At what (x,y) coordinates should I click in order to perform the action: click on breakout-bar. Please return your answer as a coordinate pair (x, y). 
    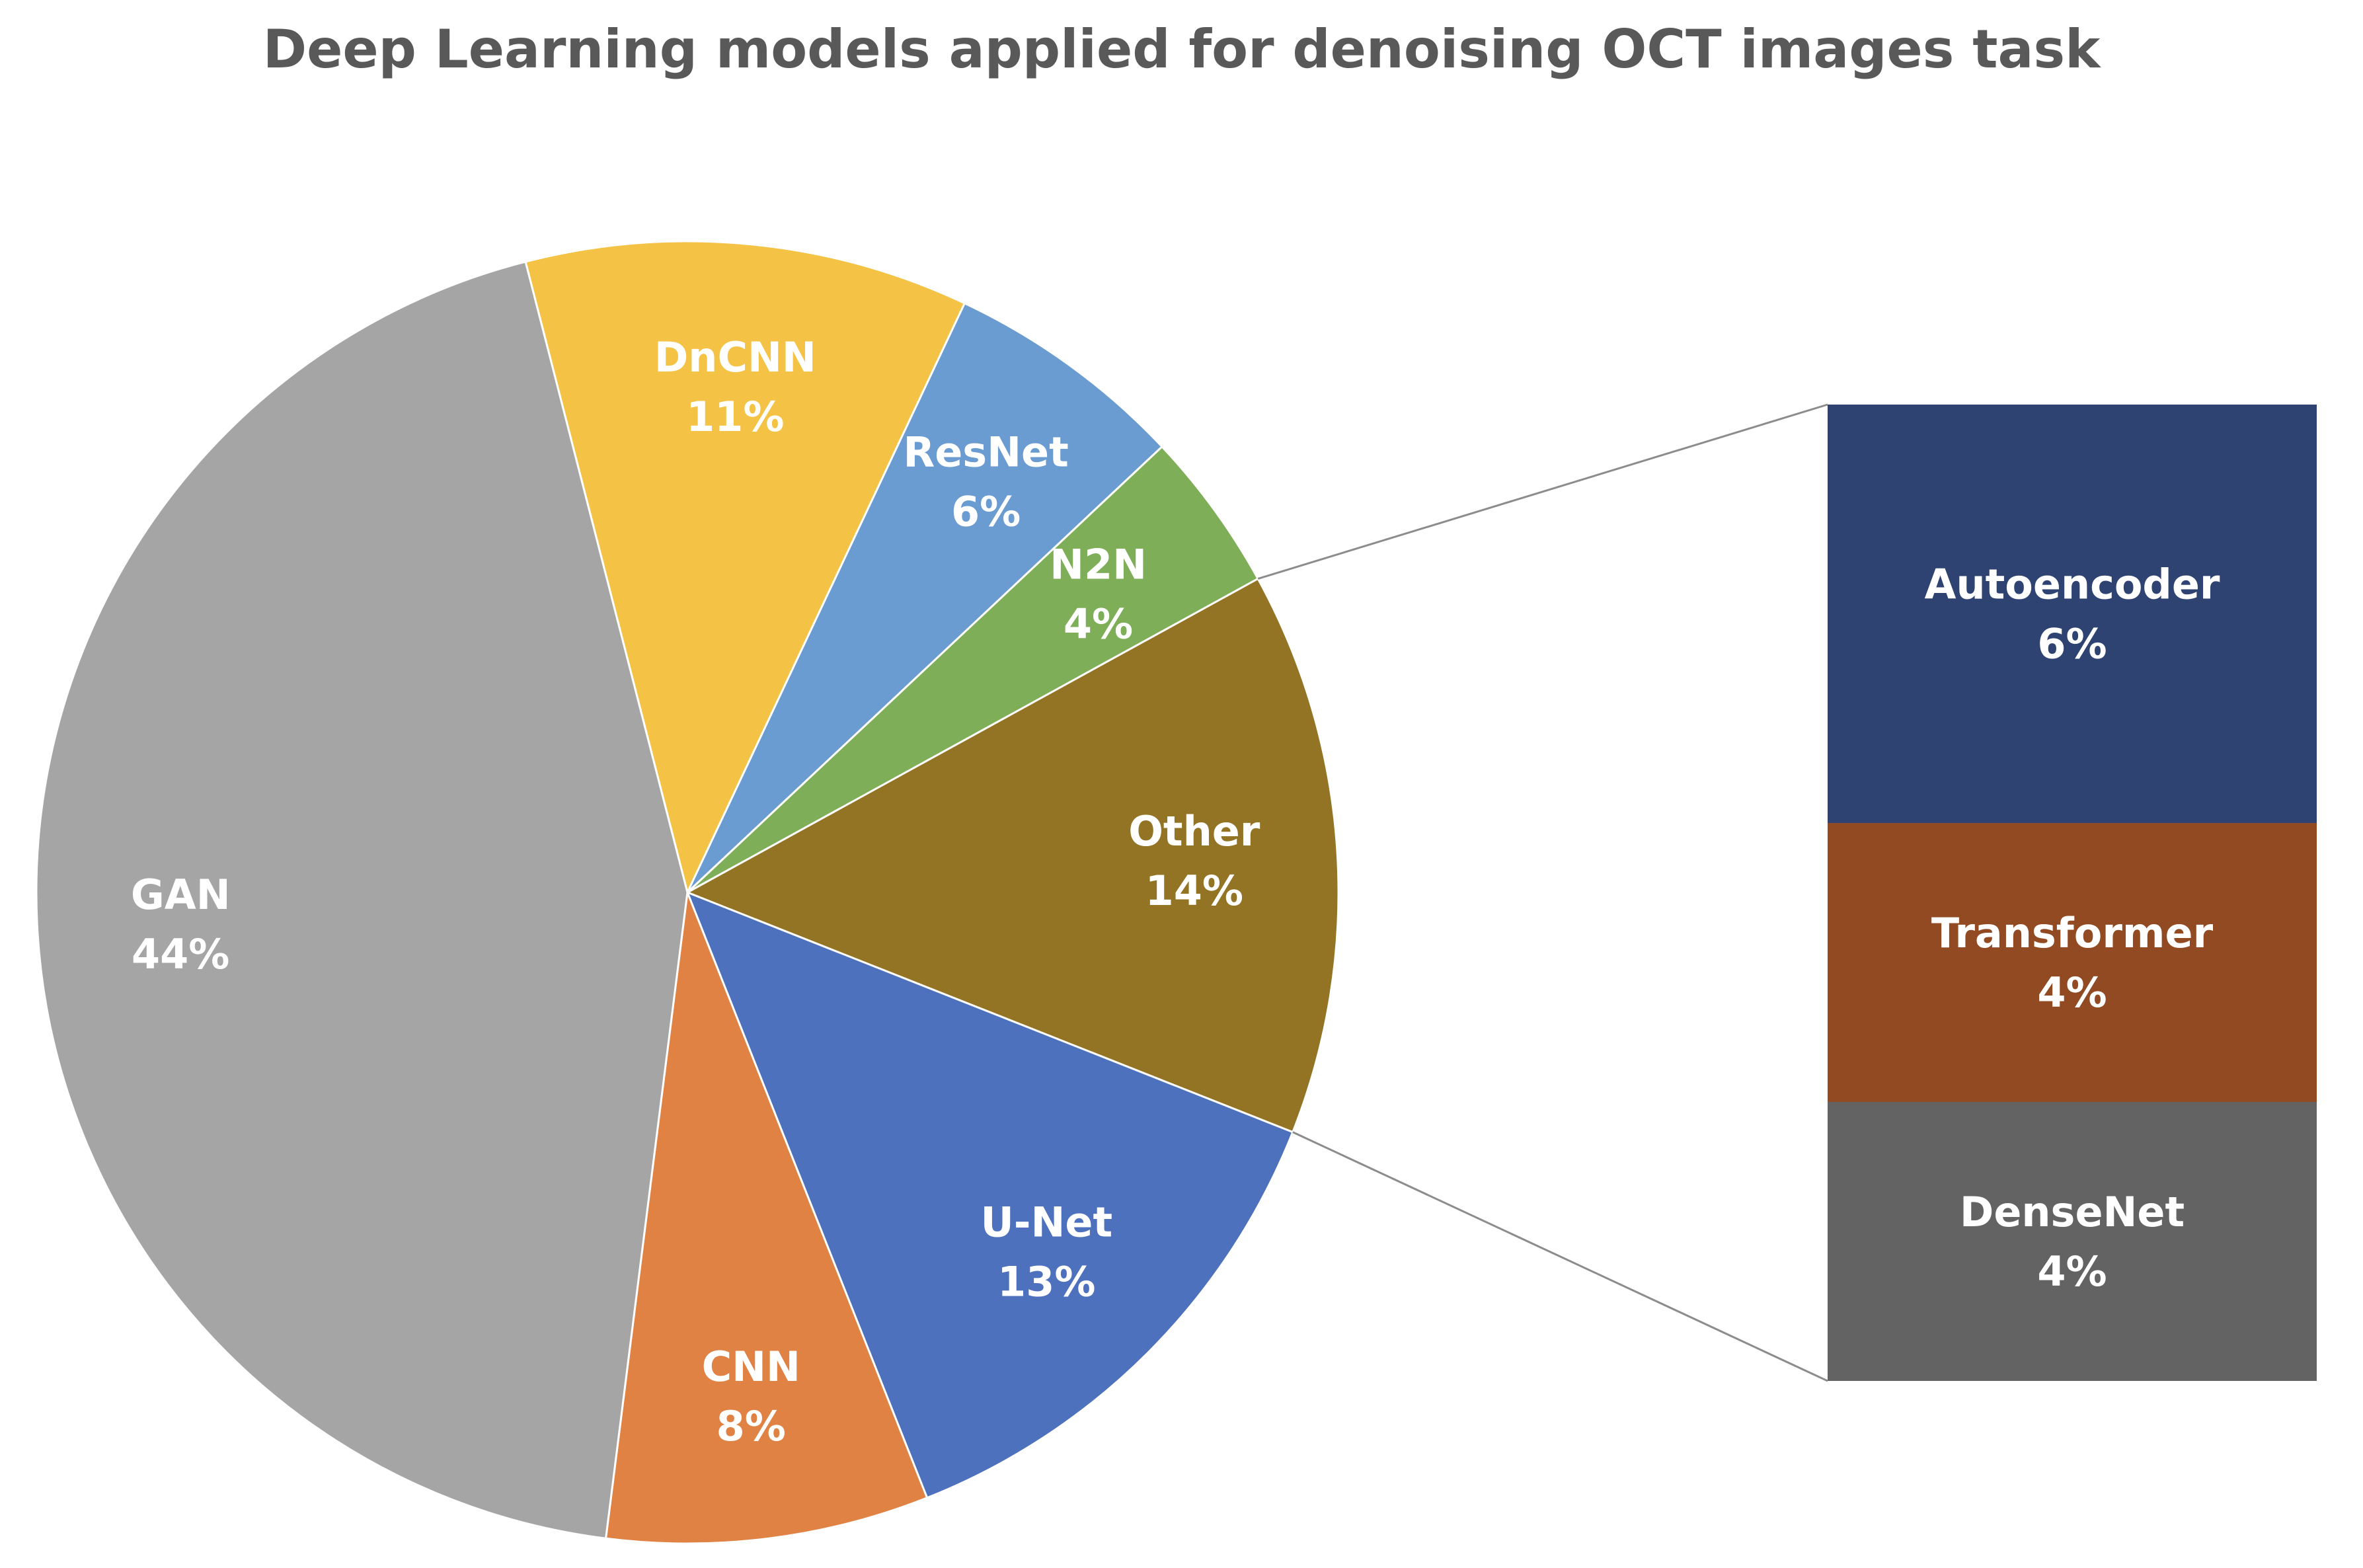
    Looking at the image, I should click on (2072, 893).